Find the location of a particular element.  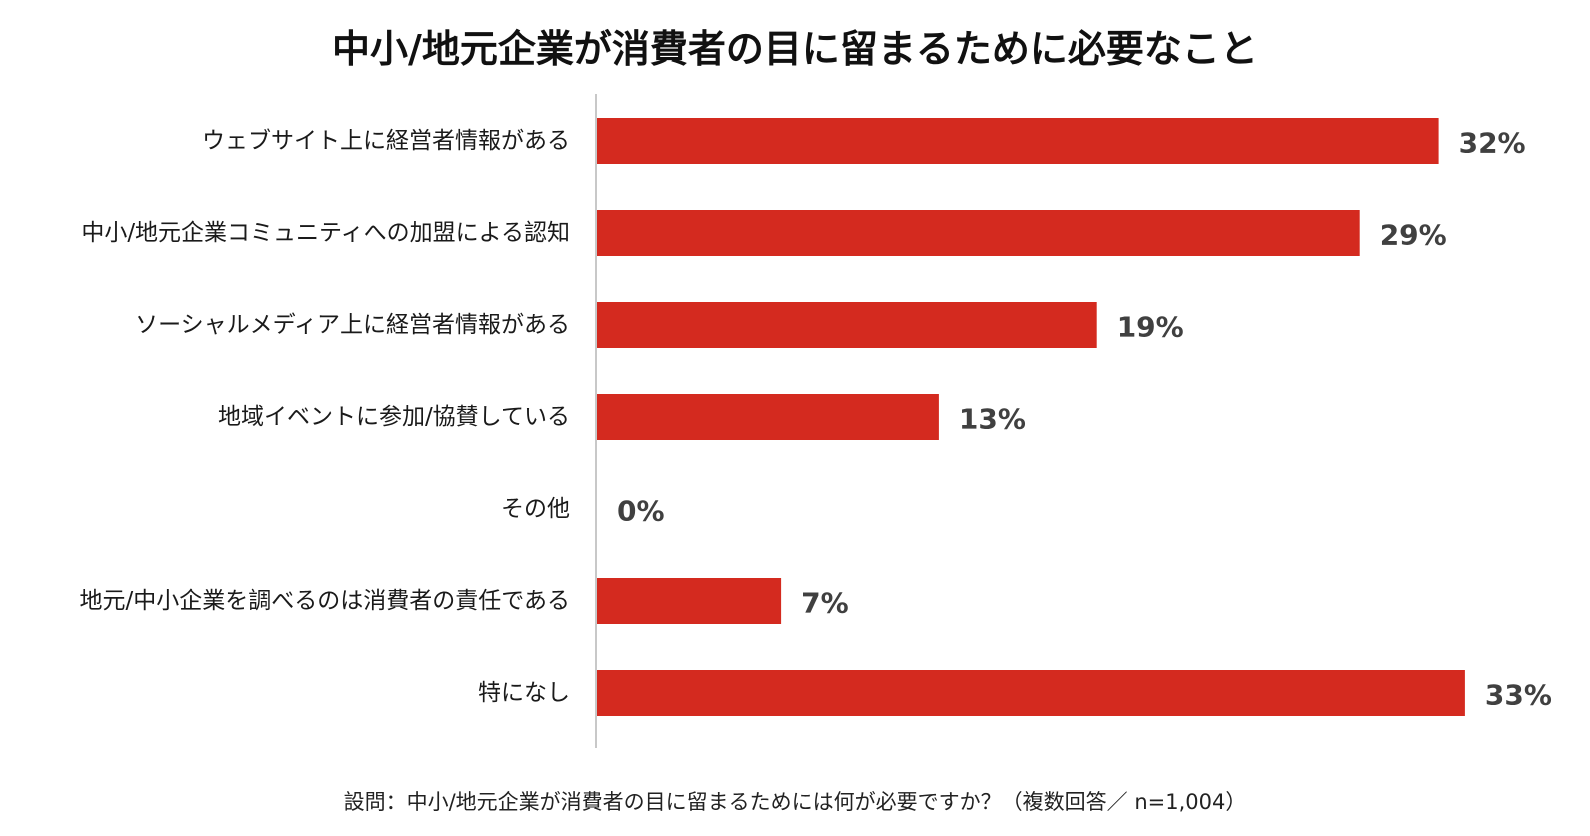

chart-title: 中小/地元企業が消費者の目に留まるために必要なこと is located at coordinates (795, 49).